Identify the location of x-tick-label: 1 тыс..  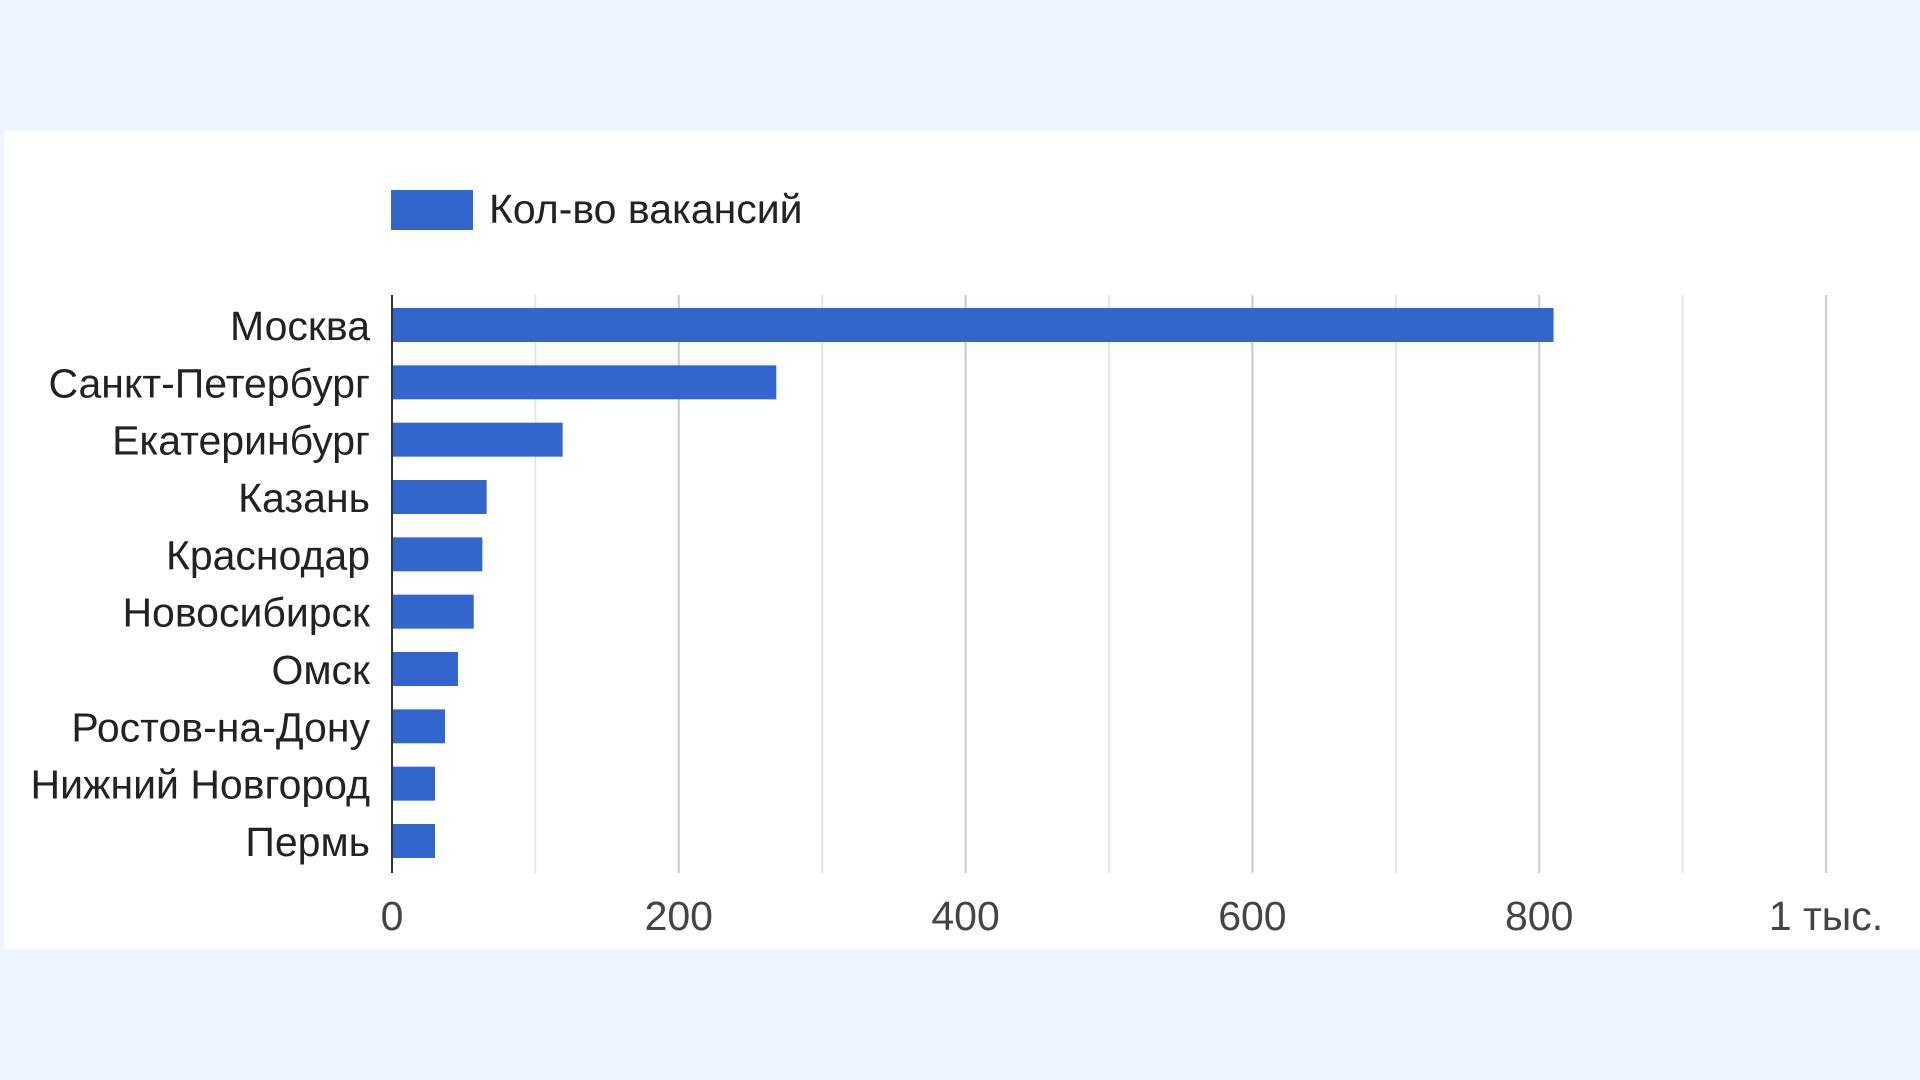
(1826, 916).